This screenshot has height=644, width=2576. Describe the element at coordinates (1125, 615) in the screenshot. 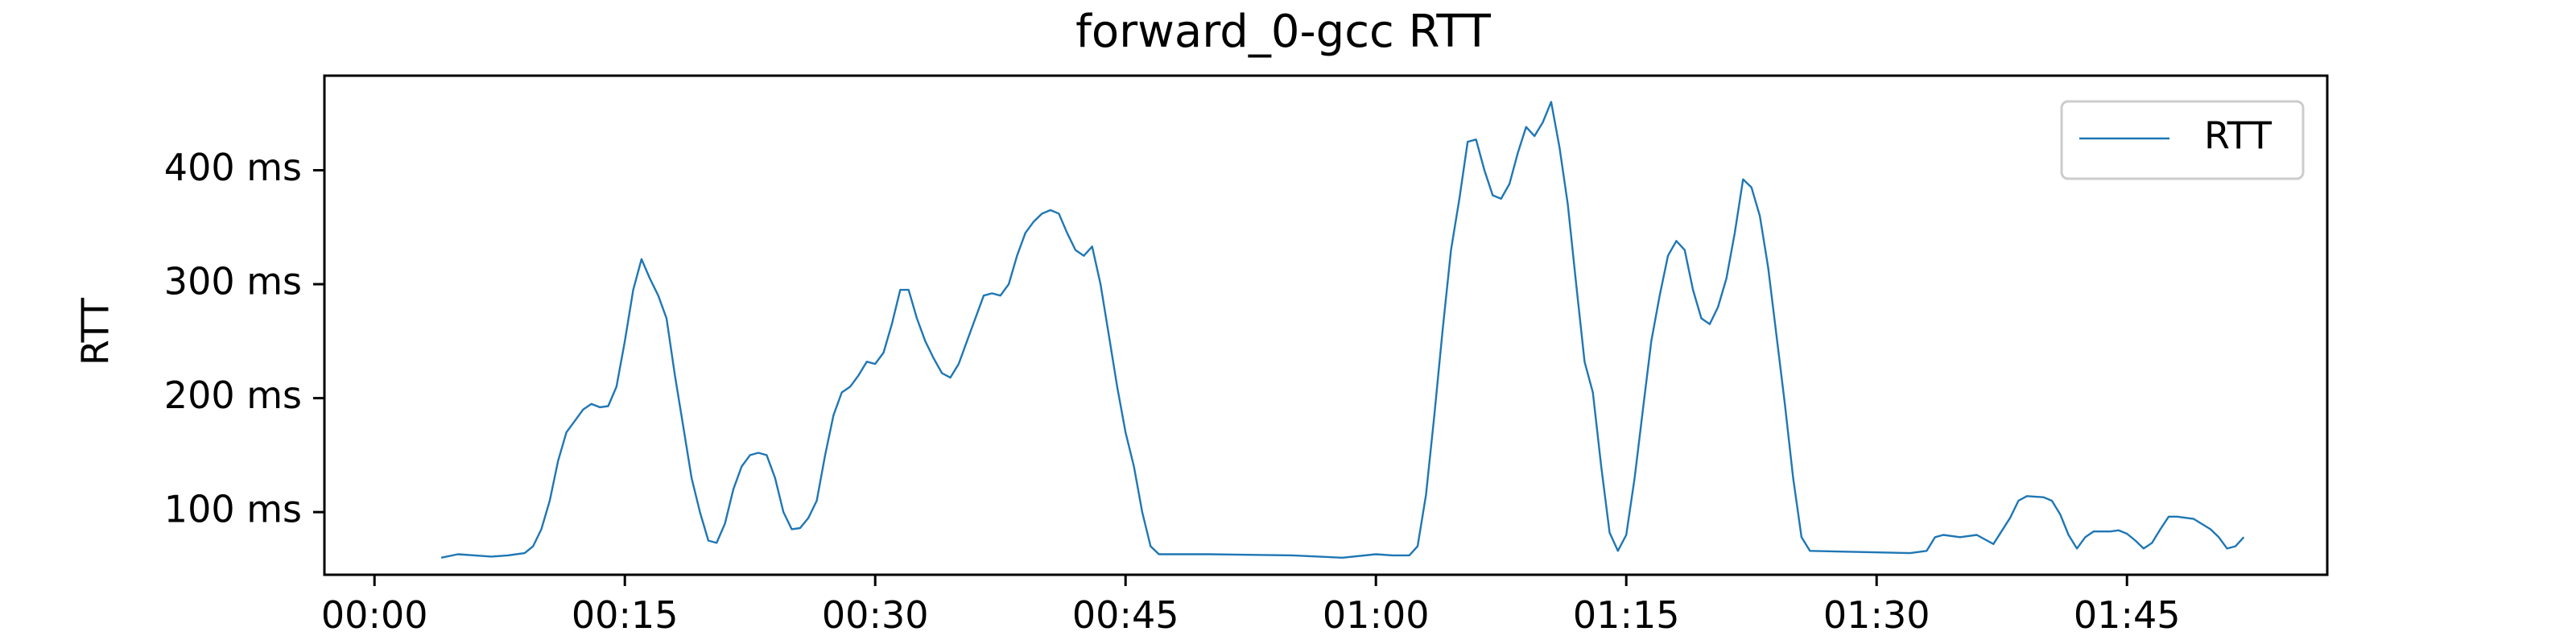

I see `x-tick-label: 00:45` at that location.